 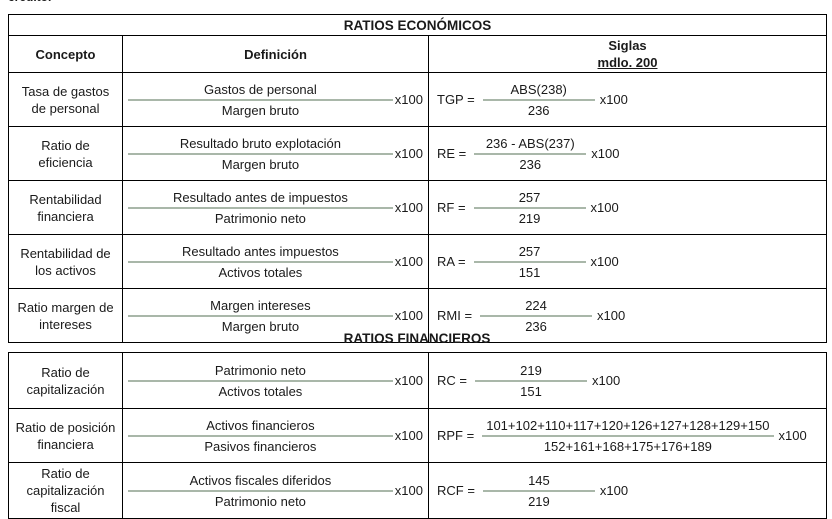 What do you see at coordinates (65, 380) in the screenshot?
I see `concept-cell: Ratio de capitalización` at bounding box center [65, 380].